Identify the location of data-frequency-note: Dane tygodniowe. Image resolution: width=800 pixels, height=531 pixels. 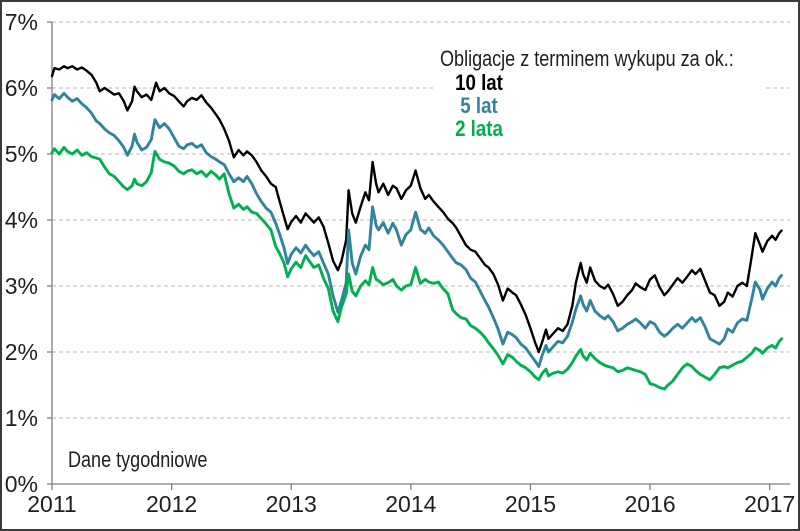
(138, 459).